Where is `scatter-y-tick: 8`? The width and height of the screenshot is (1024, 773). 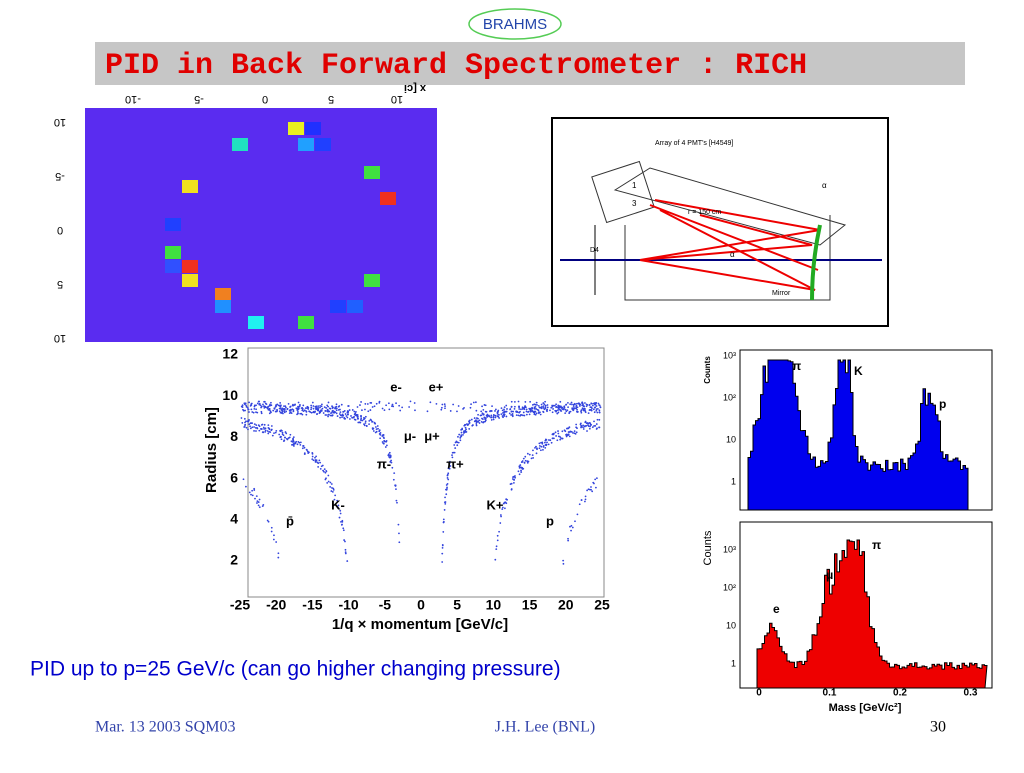 scatter-y-tick: 8 is located at coordinates (234, 436).